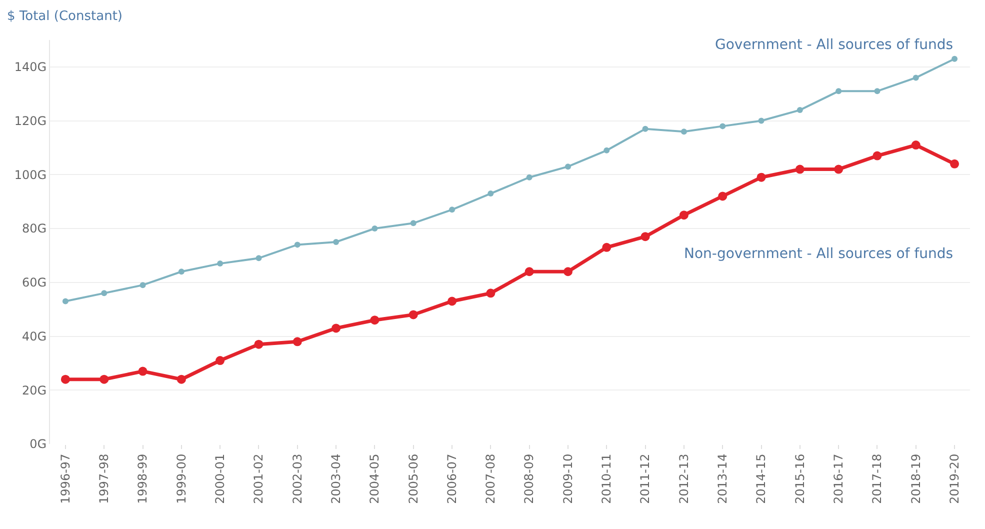 This screenshot has width=985, height=529. Describe the element at coordinates (877, 479) in the screenshot. I see `x-tick-label: 2017-18` at that location.